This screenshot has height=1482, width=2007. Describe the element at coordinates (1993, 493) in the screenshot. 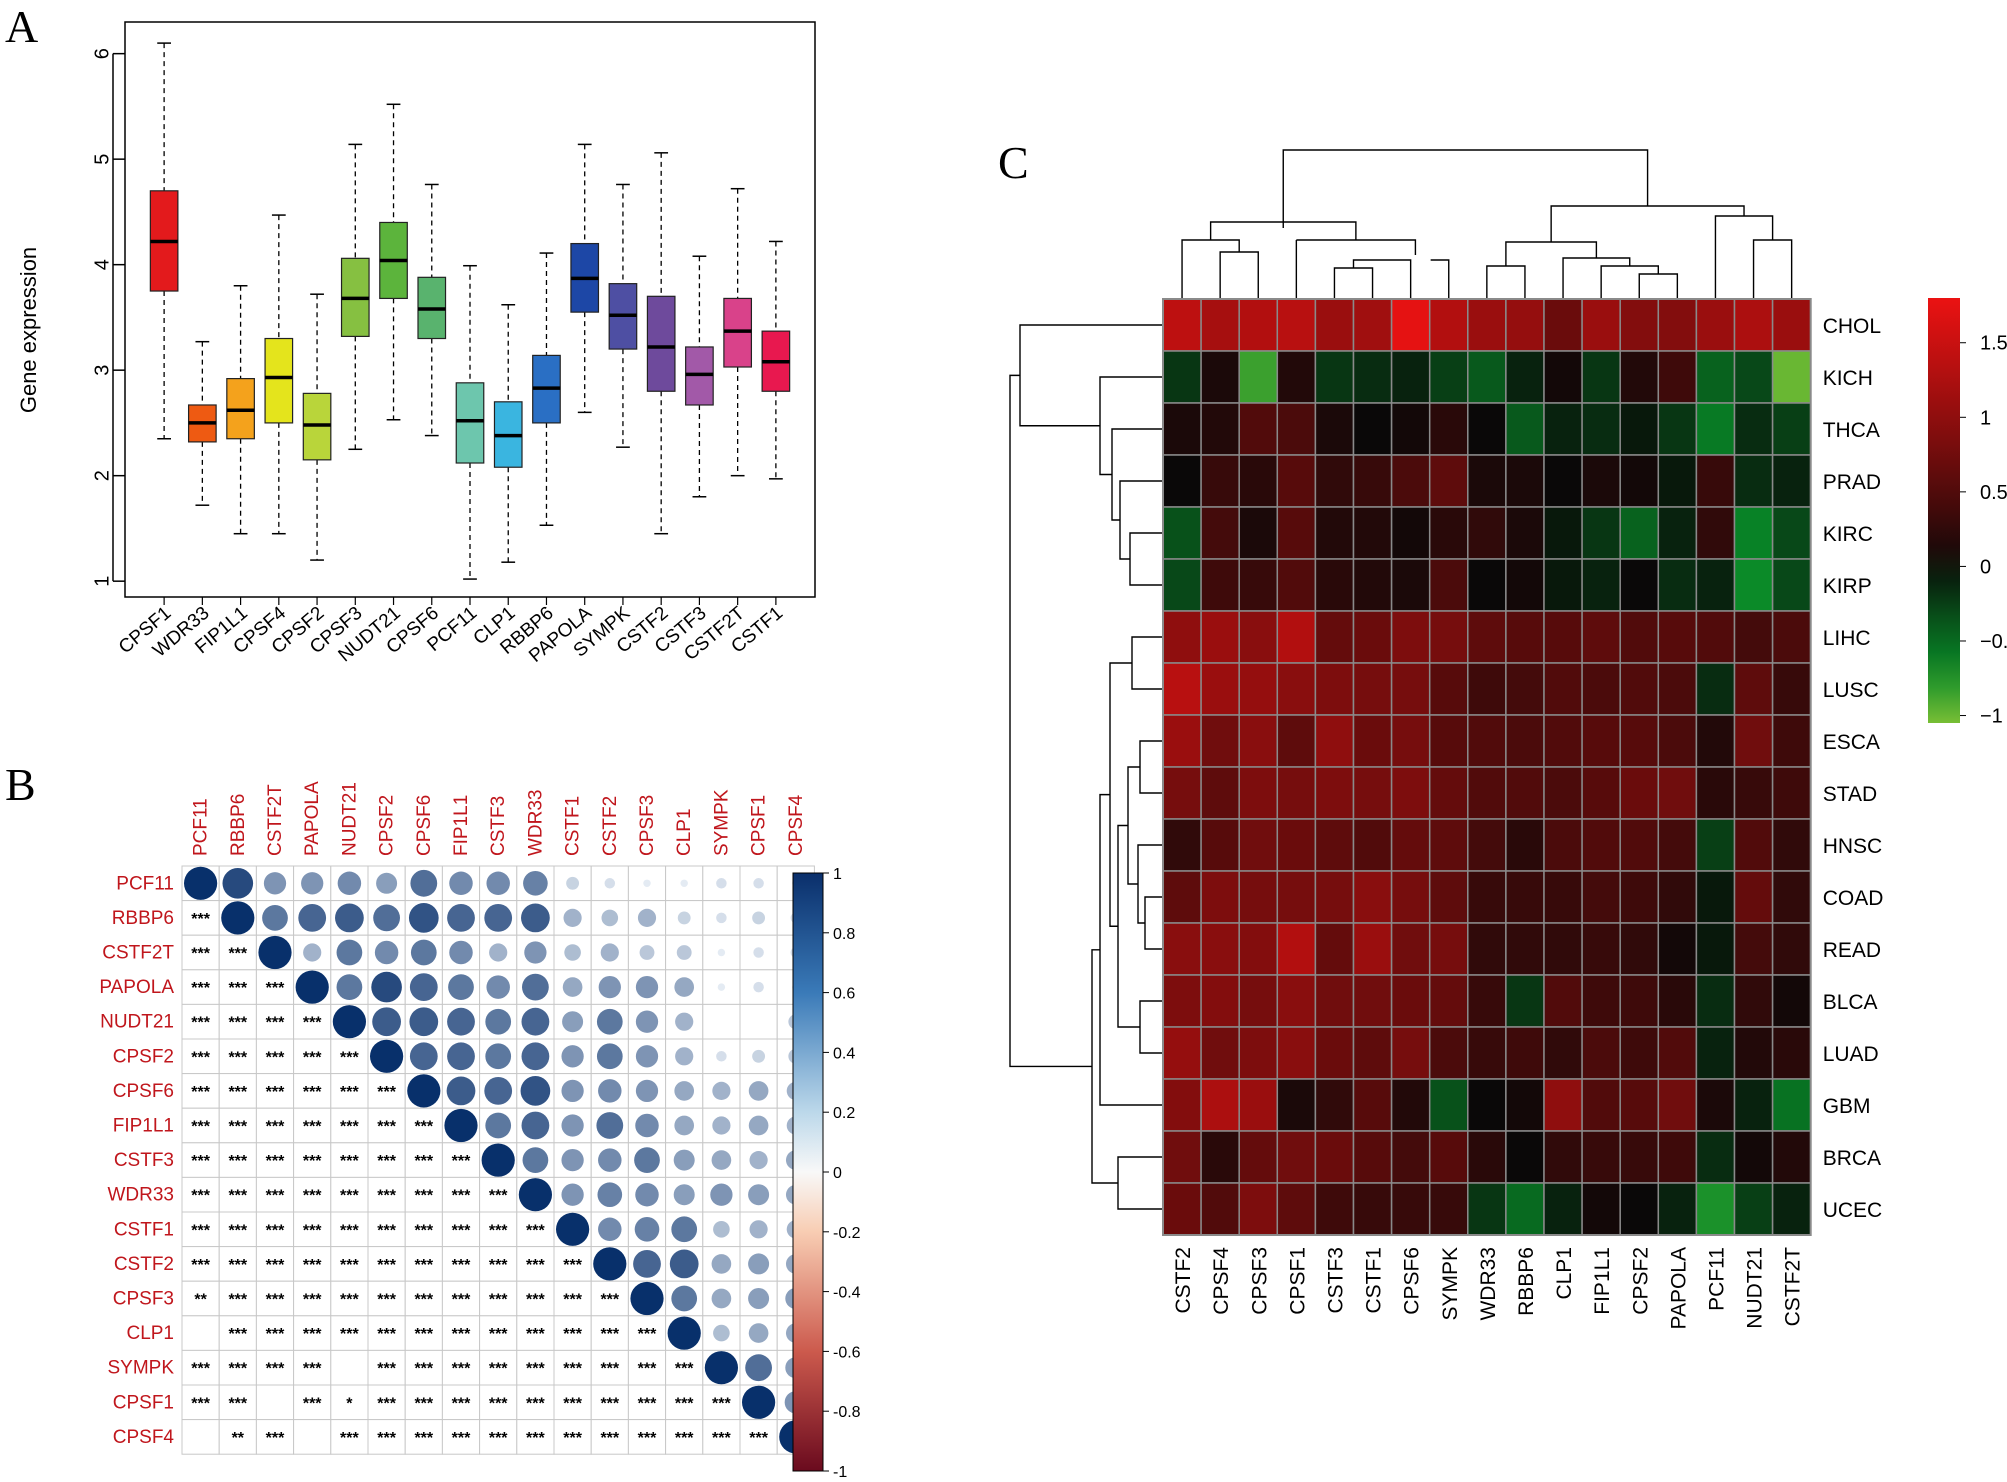

I see `heat-colorbar-tick-label: 0.5` at that location.